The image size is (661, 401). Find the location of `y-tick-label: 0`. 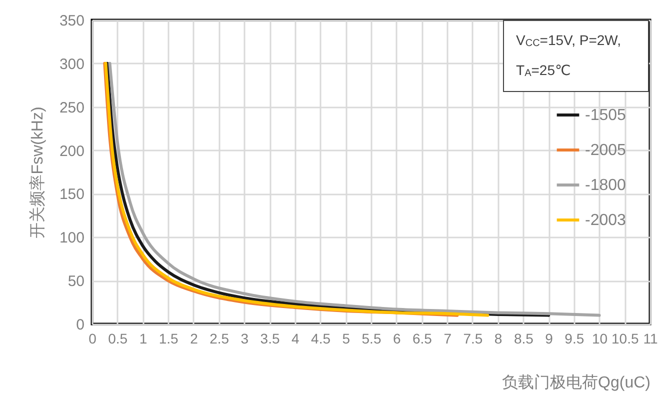

y-tick-label: 0 is located at coordinates (80, 325).